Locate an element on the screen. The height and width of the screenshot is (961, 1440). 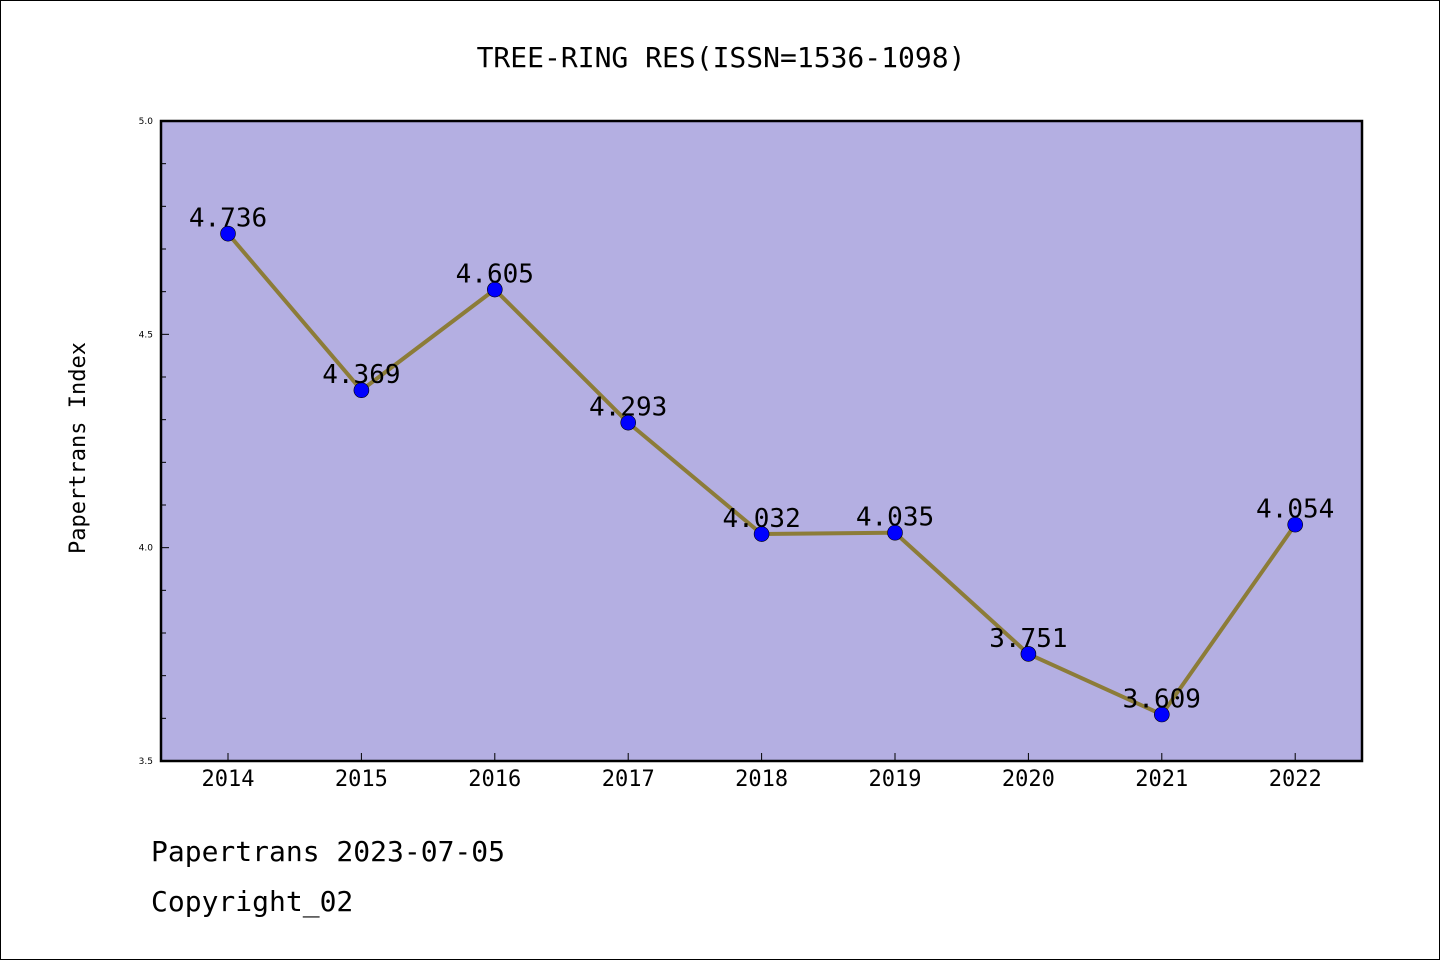
x-tick-label: 2015 is located at coordinates (361, 779).